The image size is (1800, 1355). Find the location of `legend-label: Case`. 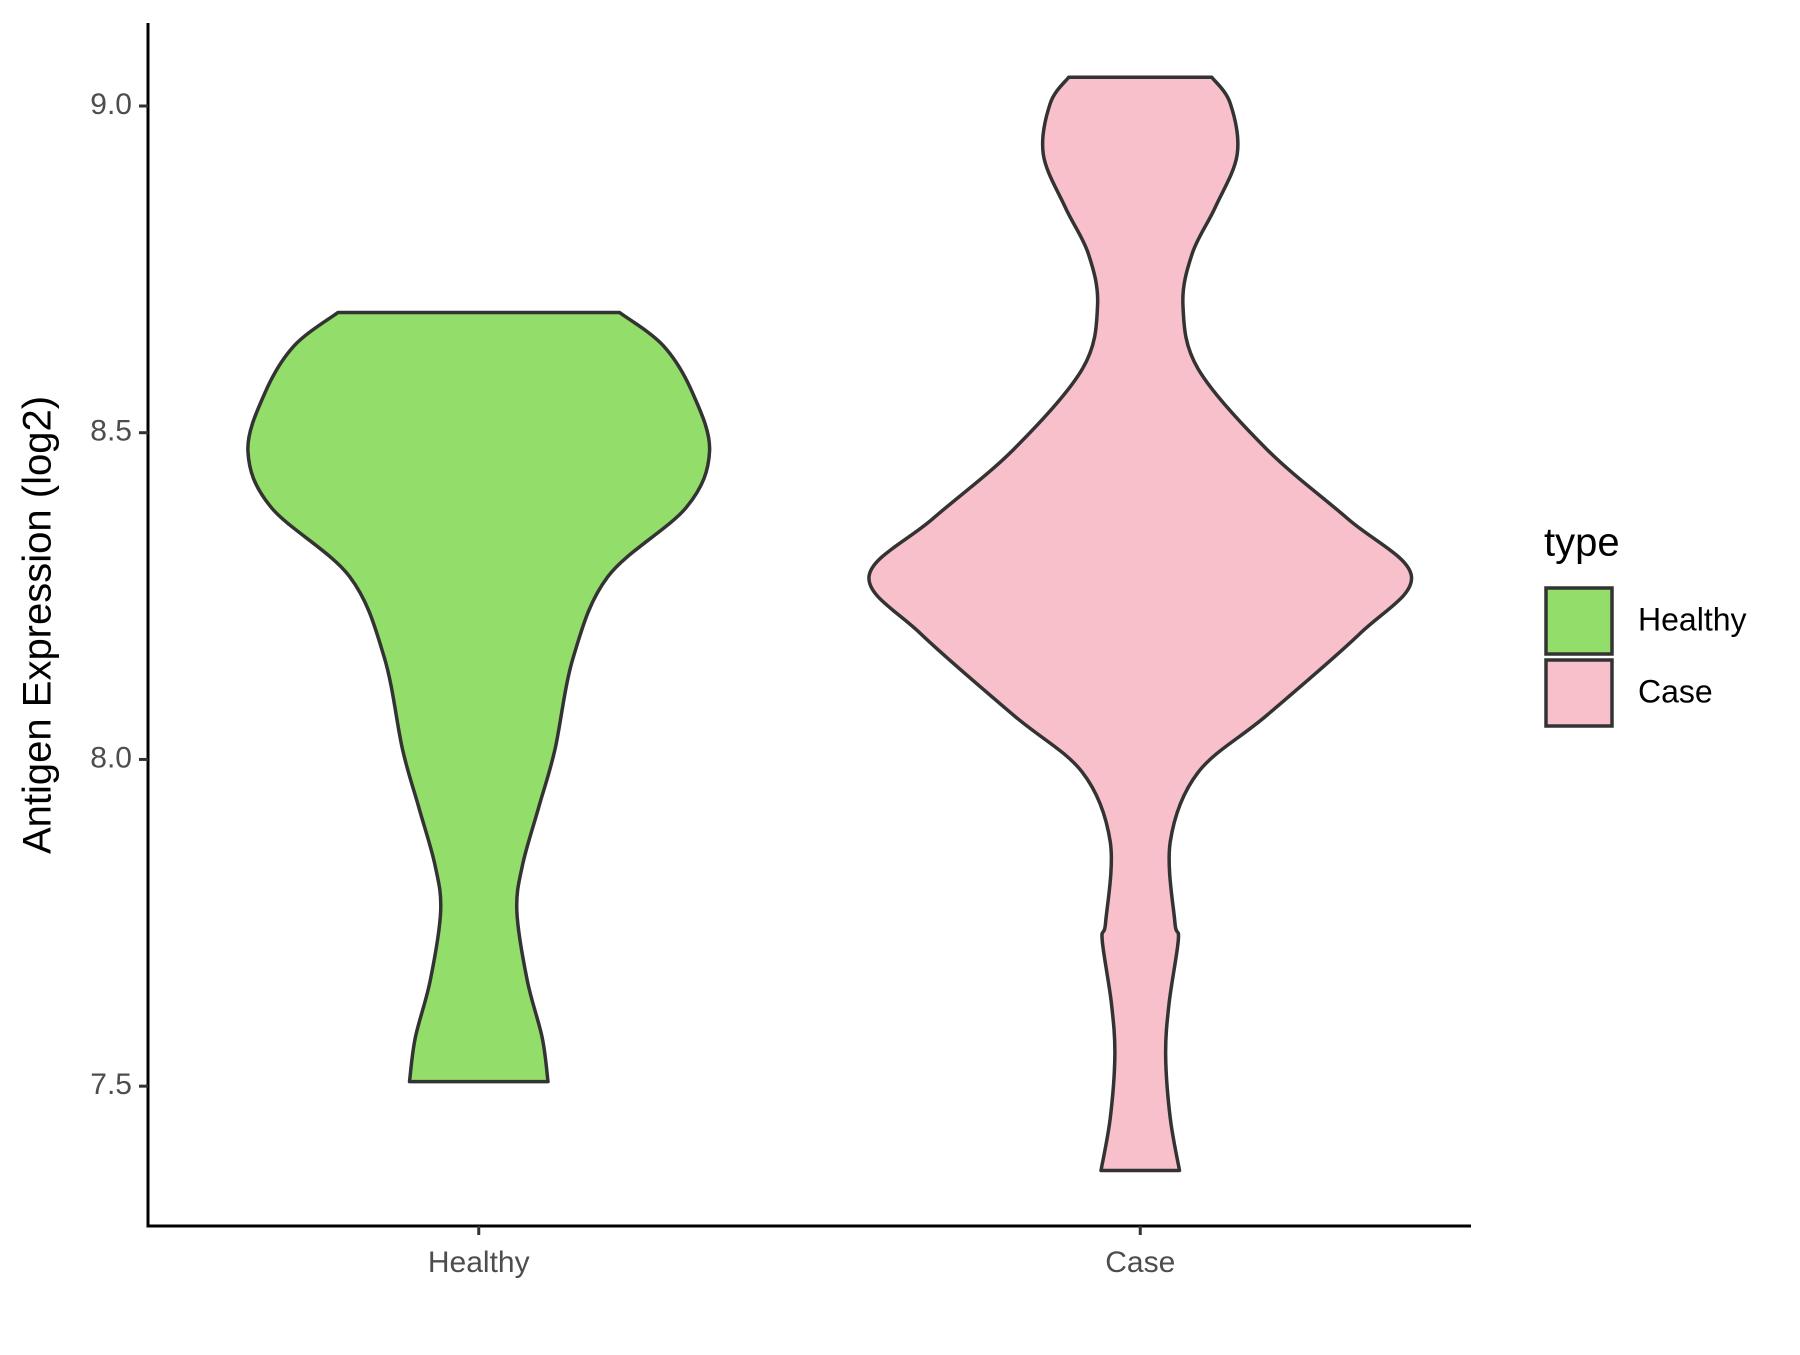

legend-label: Case is located at coordinates (1675, 691).